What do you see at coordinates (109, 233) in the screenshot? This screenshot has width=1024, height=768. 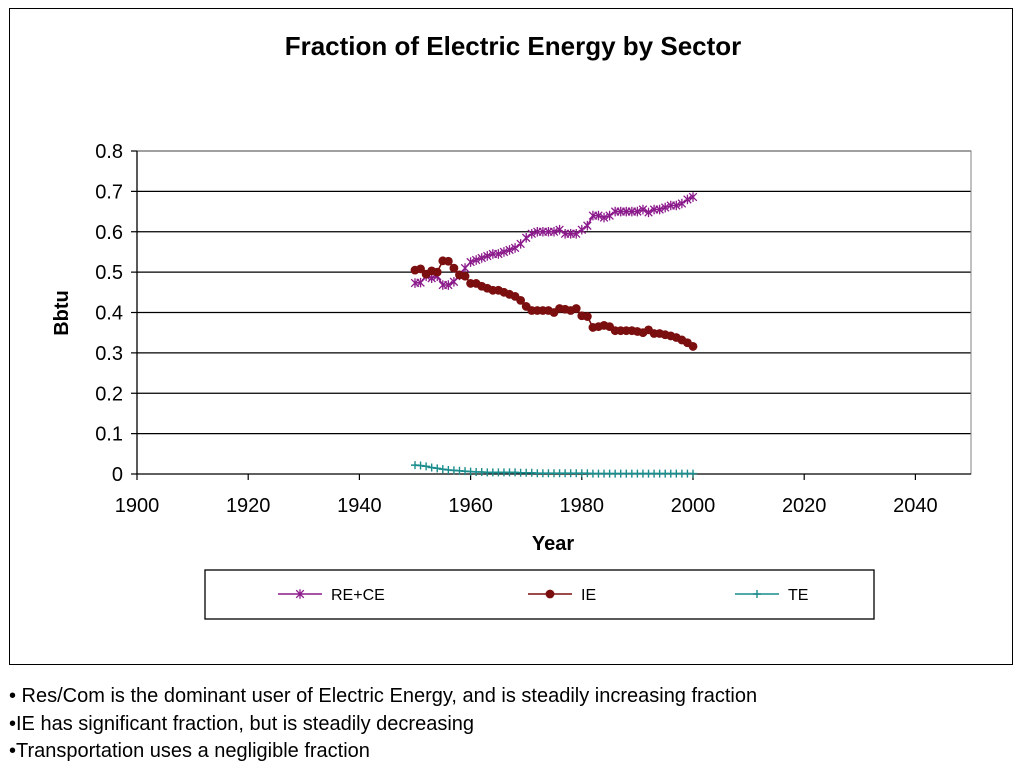 I see `y-tick-label: 0.6` at bounding box center [109, 233].